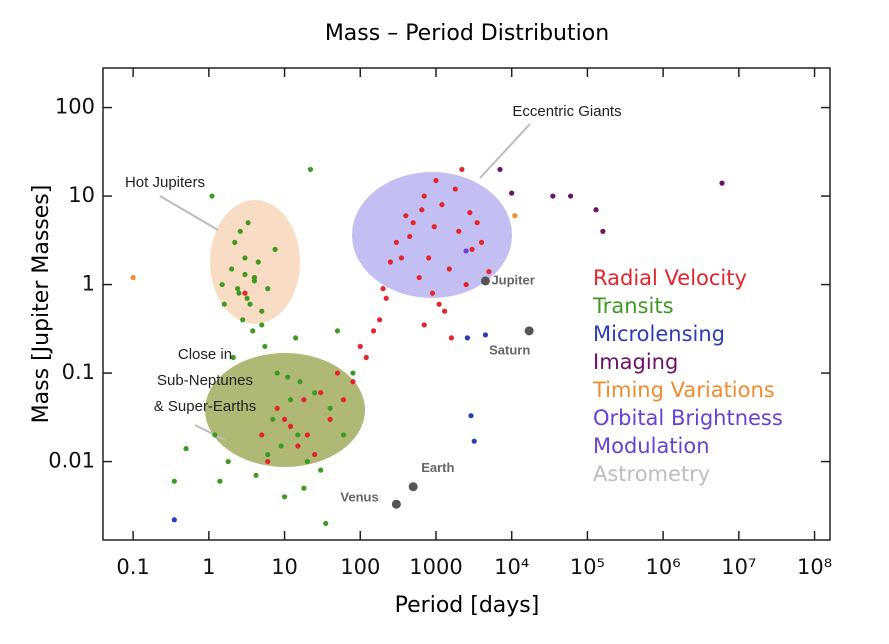 The height and width of the screenshot is (644, 889). What do you see at coordinates (437, 467) in the screenshot?
I see `planet-label: Earth` at bounding box center [437, 467].